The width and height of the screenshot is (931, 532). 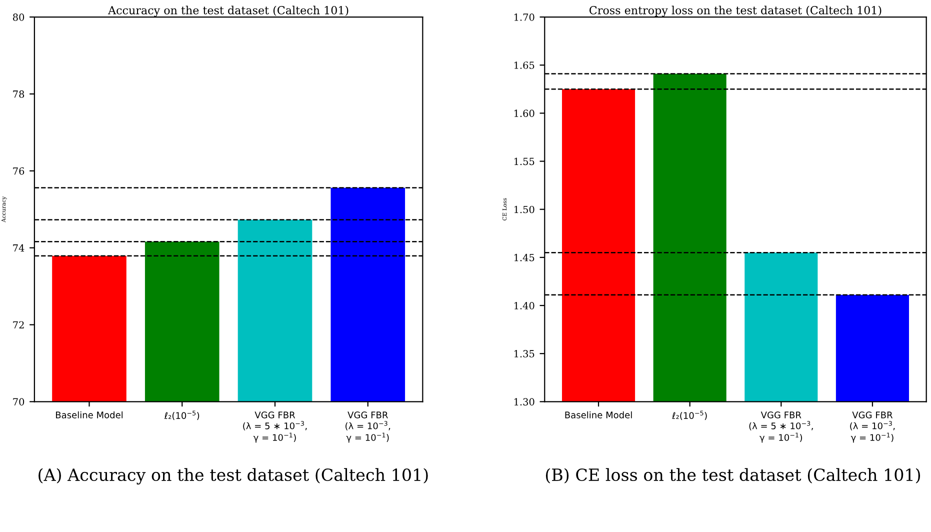 I want to click on text: (A) Accuracy on the test dataset (Caltech 101), so click(x=233, y=476).